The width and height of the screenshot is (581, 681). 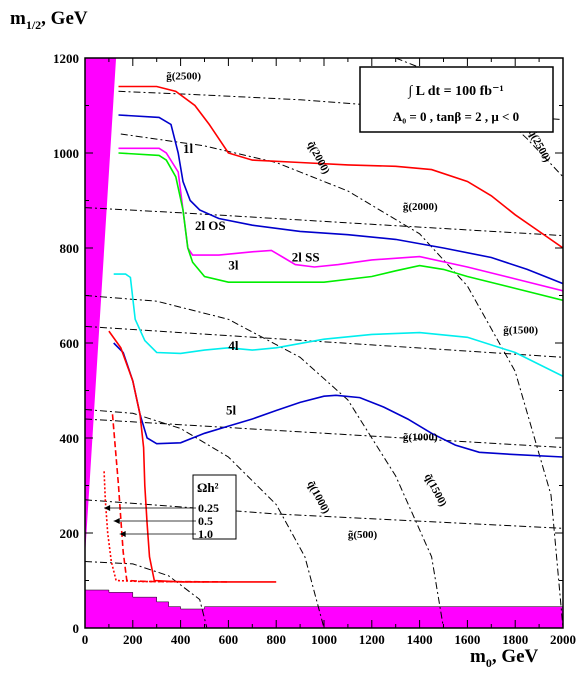 What do you see at coordinates (133, 639) in the screenshot?
I see `x-tick-label: 200` at bounding box center [133, 639].